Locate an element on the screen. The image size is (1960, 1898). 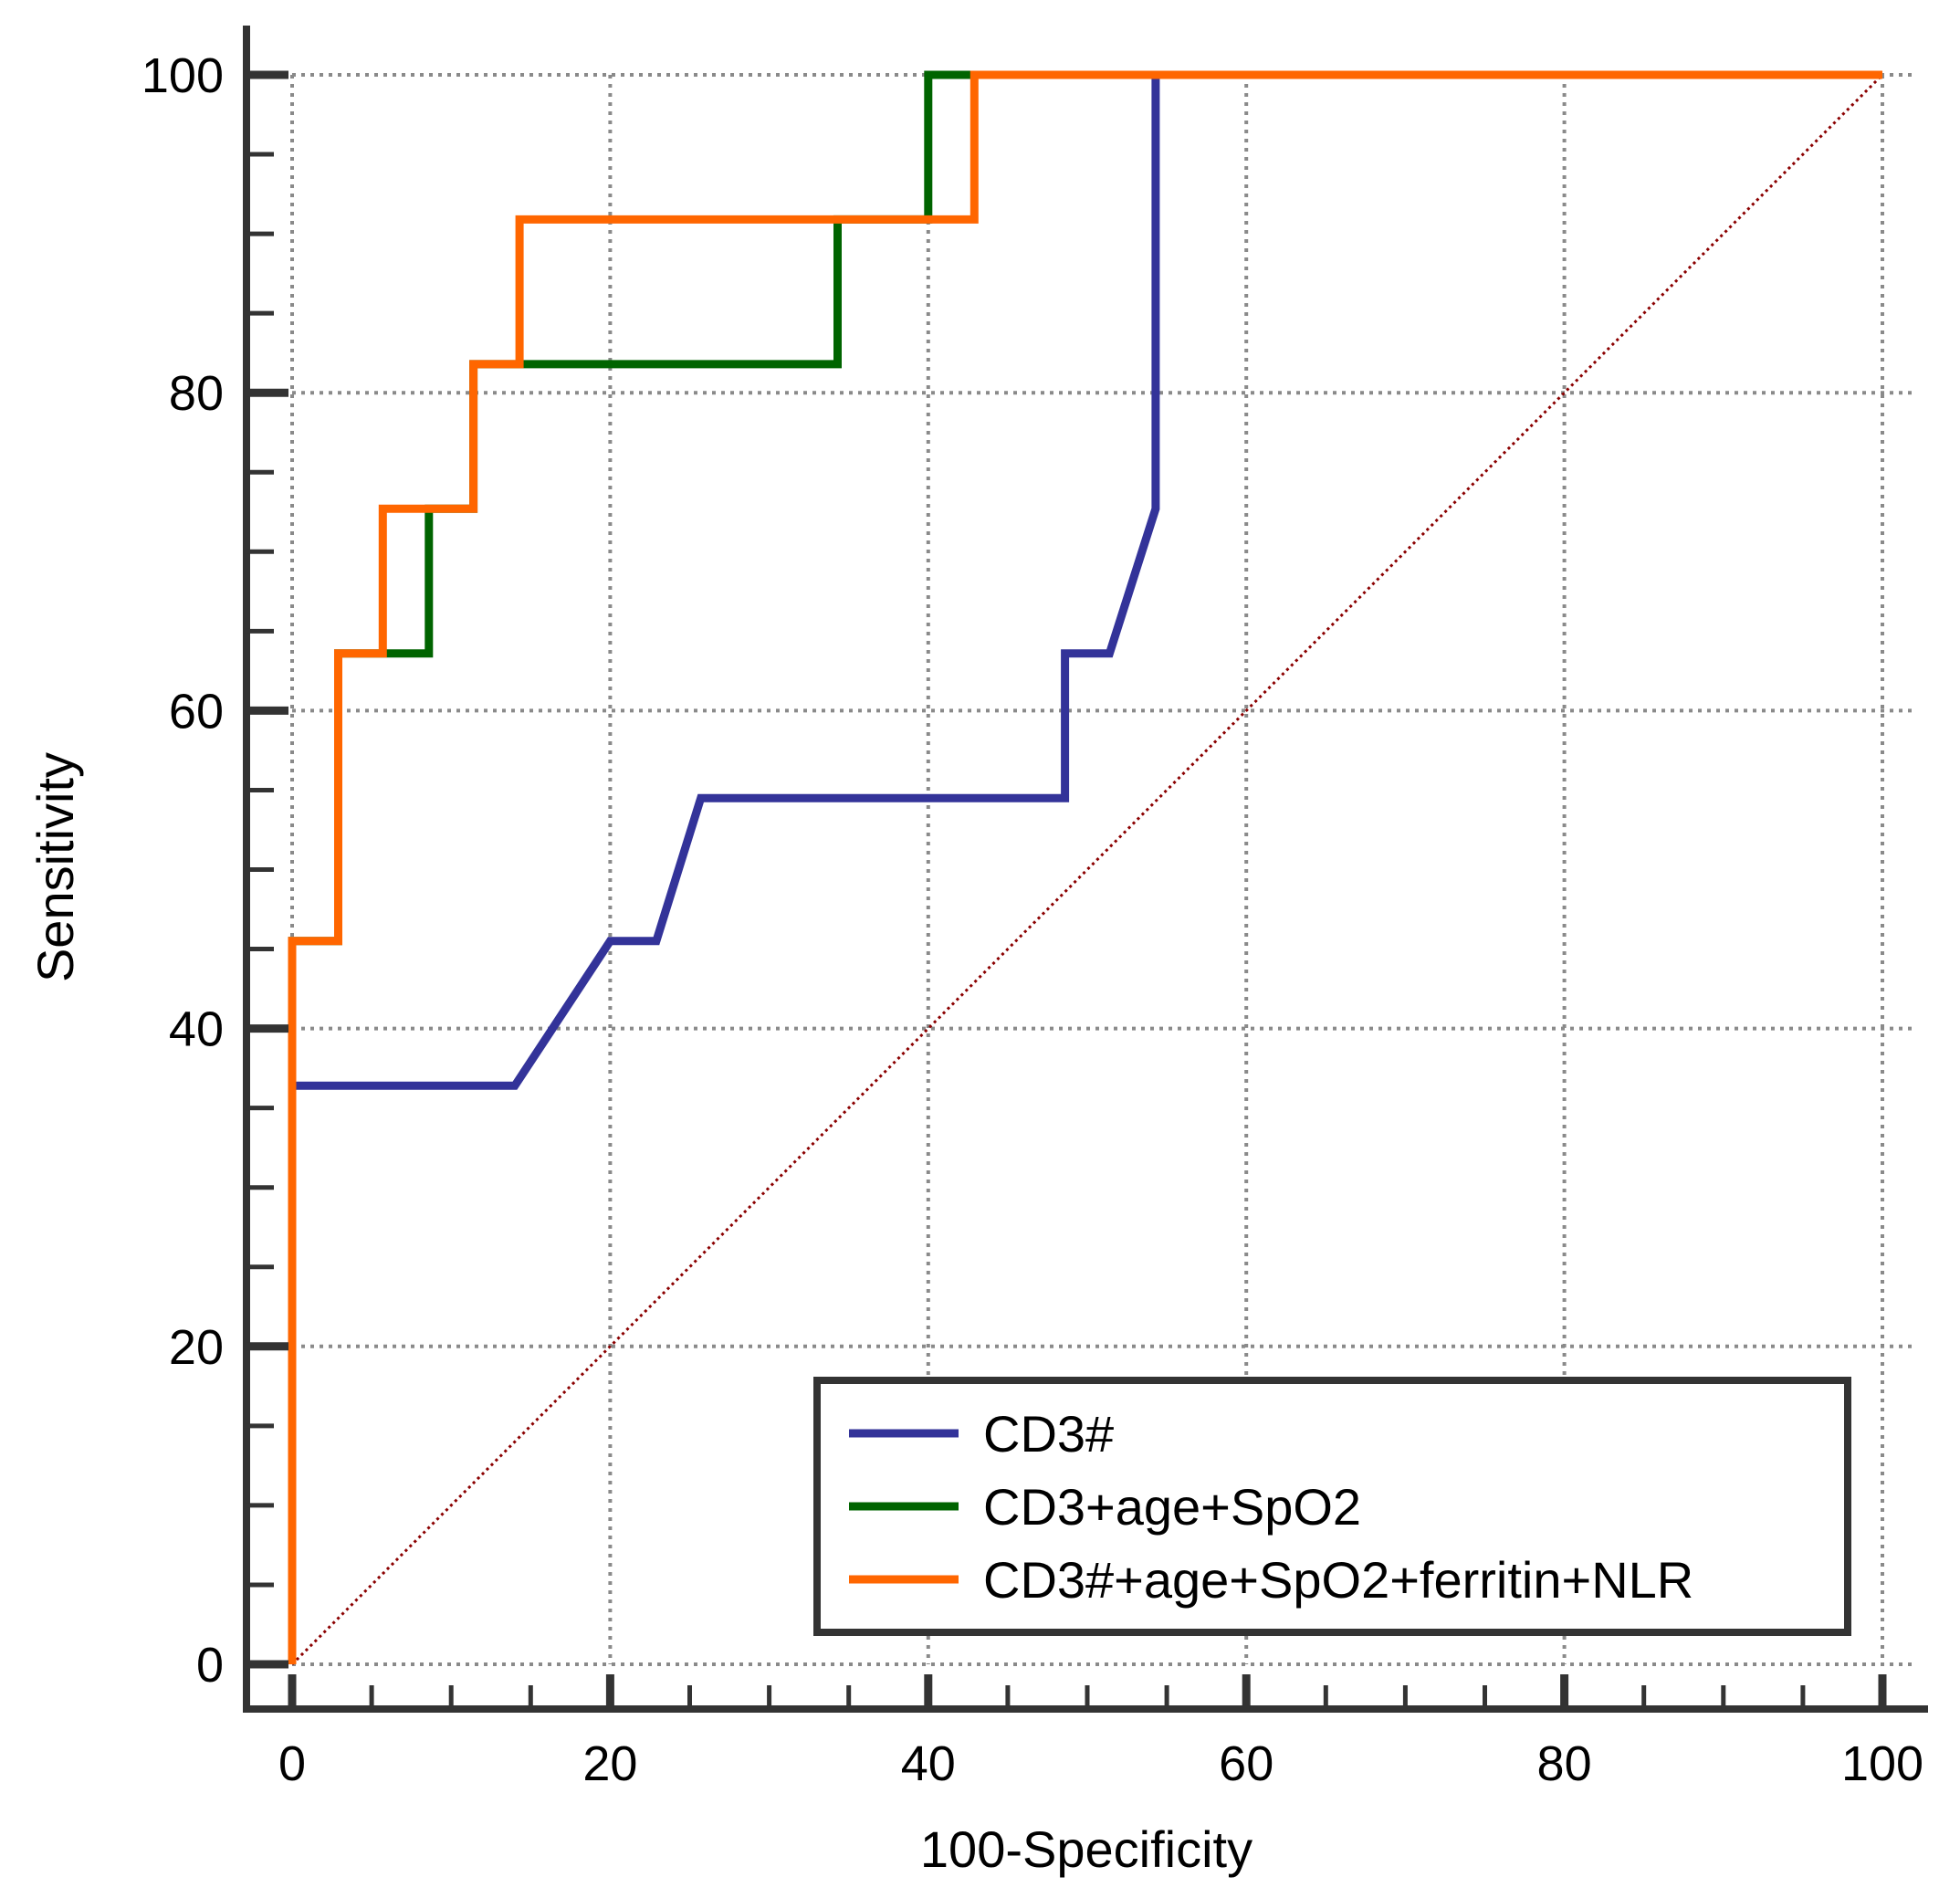
x-axis-title: 100-Specificity is located at coordinates (1086, 1849).